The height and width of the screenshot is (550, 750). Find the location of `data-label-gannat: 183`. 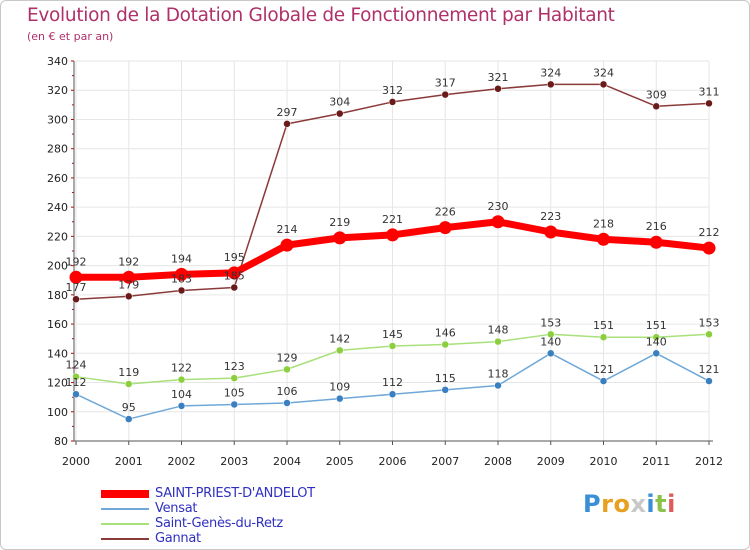

data-label-gannat: 183 is located at coordinates (181, 278).